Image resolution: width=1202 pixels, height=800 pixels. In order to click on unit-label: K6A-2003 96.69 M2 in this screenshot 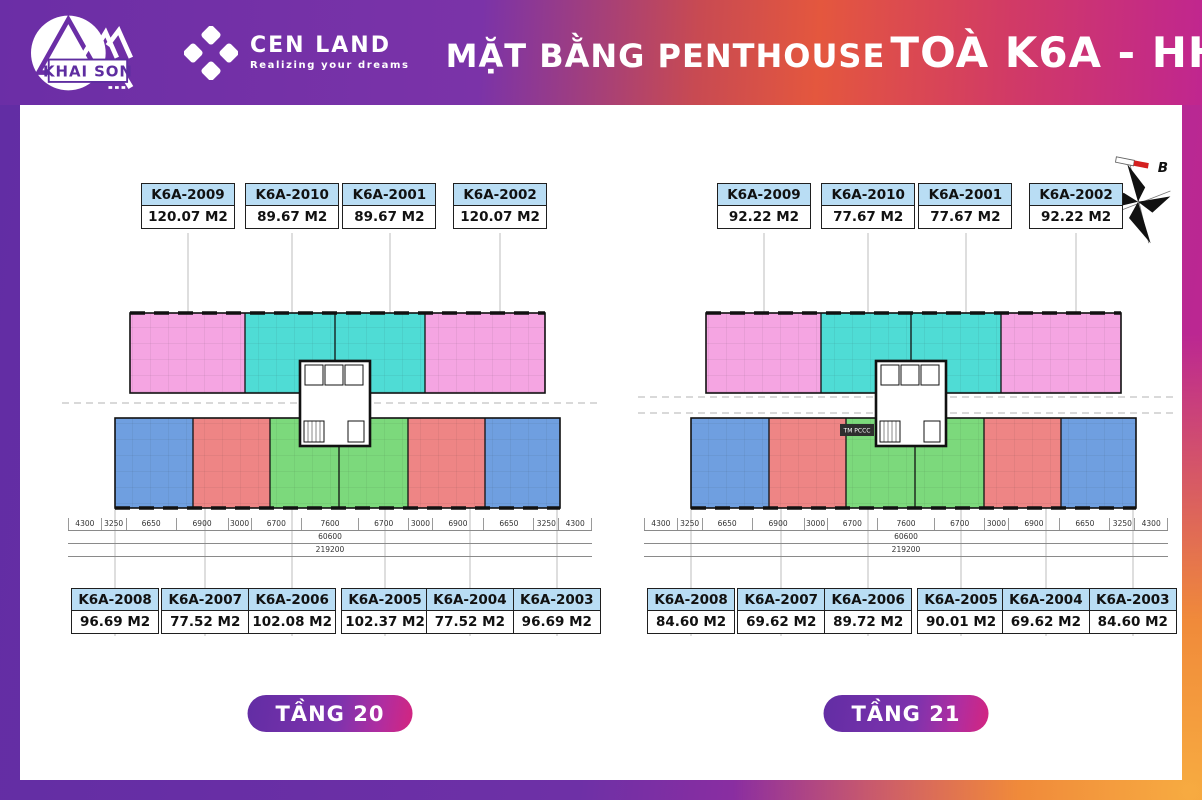, I will do `click(556, 611)`.